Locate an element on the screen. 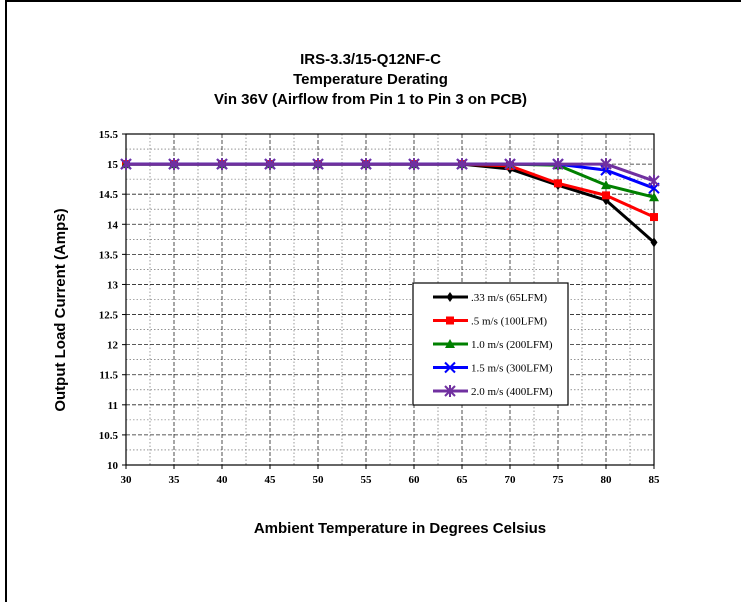 The height and width of the screenshot is (602, 741). x-tick-label: 35 is located at coordinates (175, 480).